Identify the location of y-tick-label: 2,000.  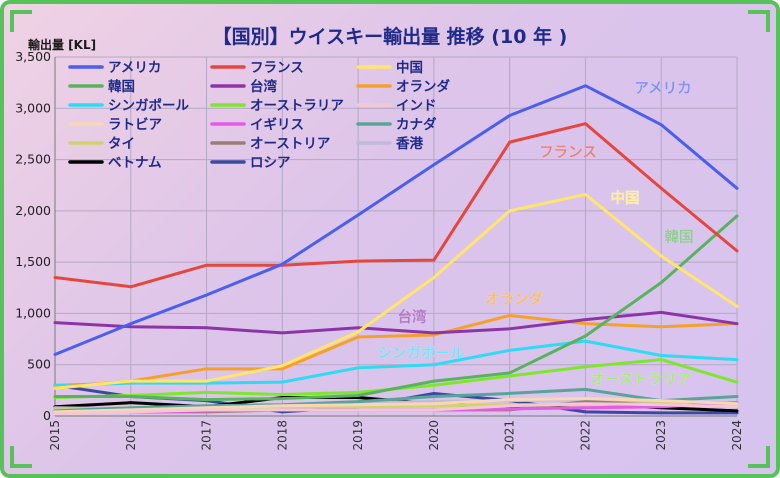
(33, 210).